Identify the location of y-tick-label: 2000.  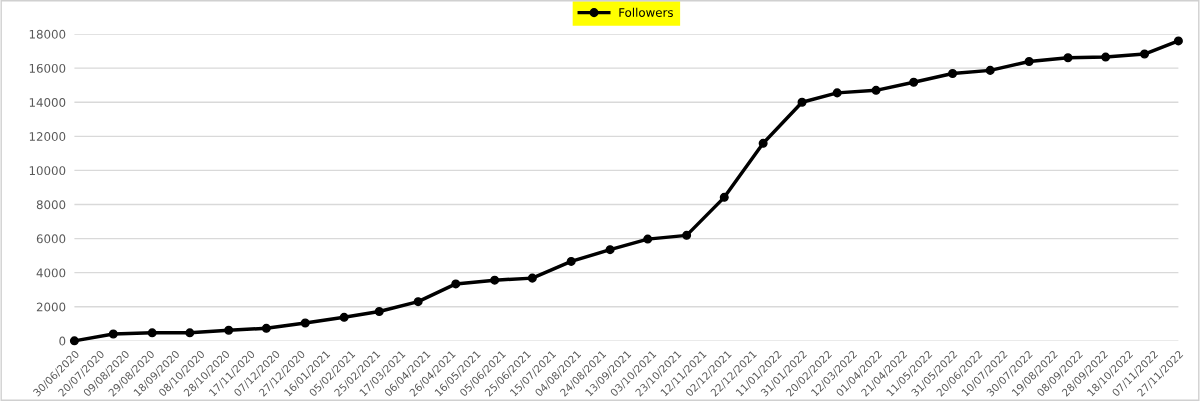
(51, 307).